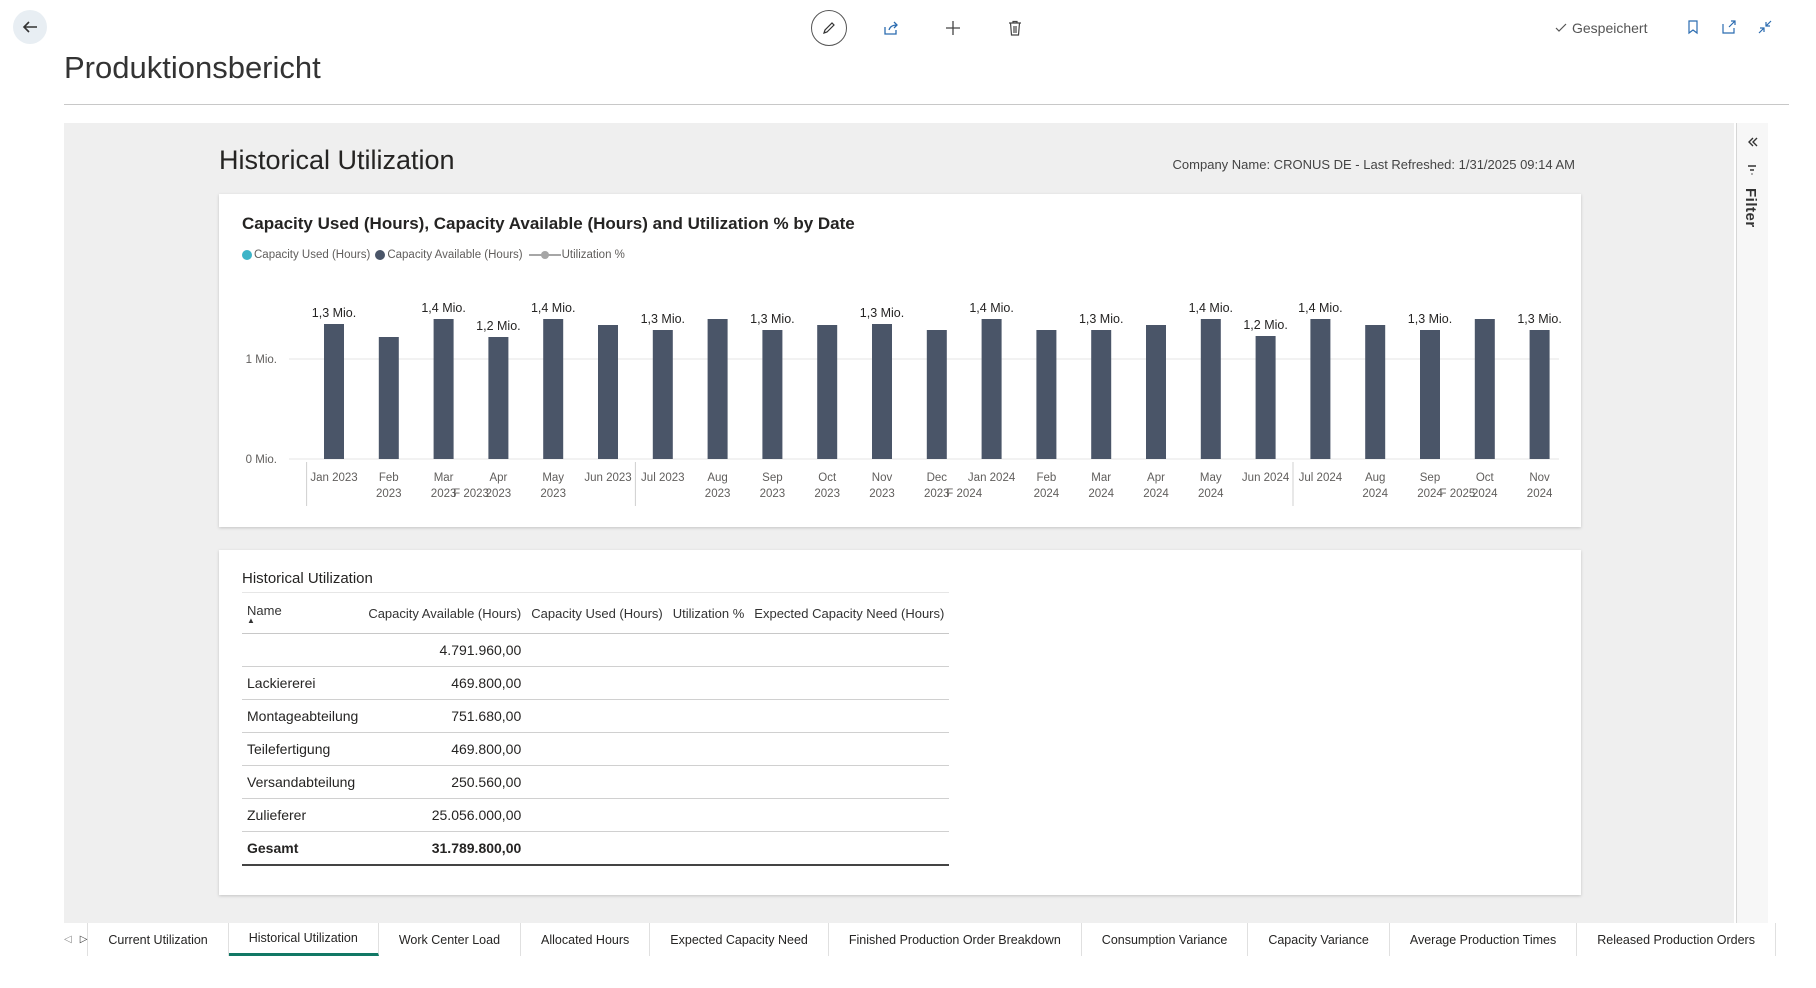  I want to click on x-tick-label: Sep, so click(772, 478).